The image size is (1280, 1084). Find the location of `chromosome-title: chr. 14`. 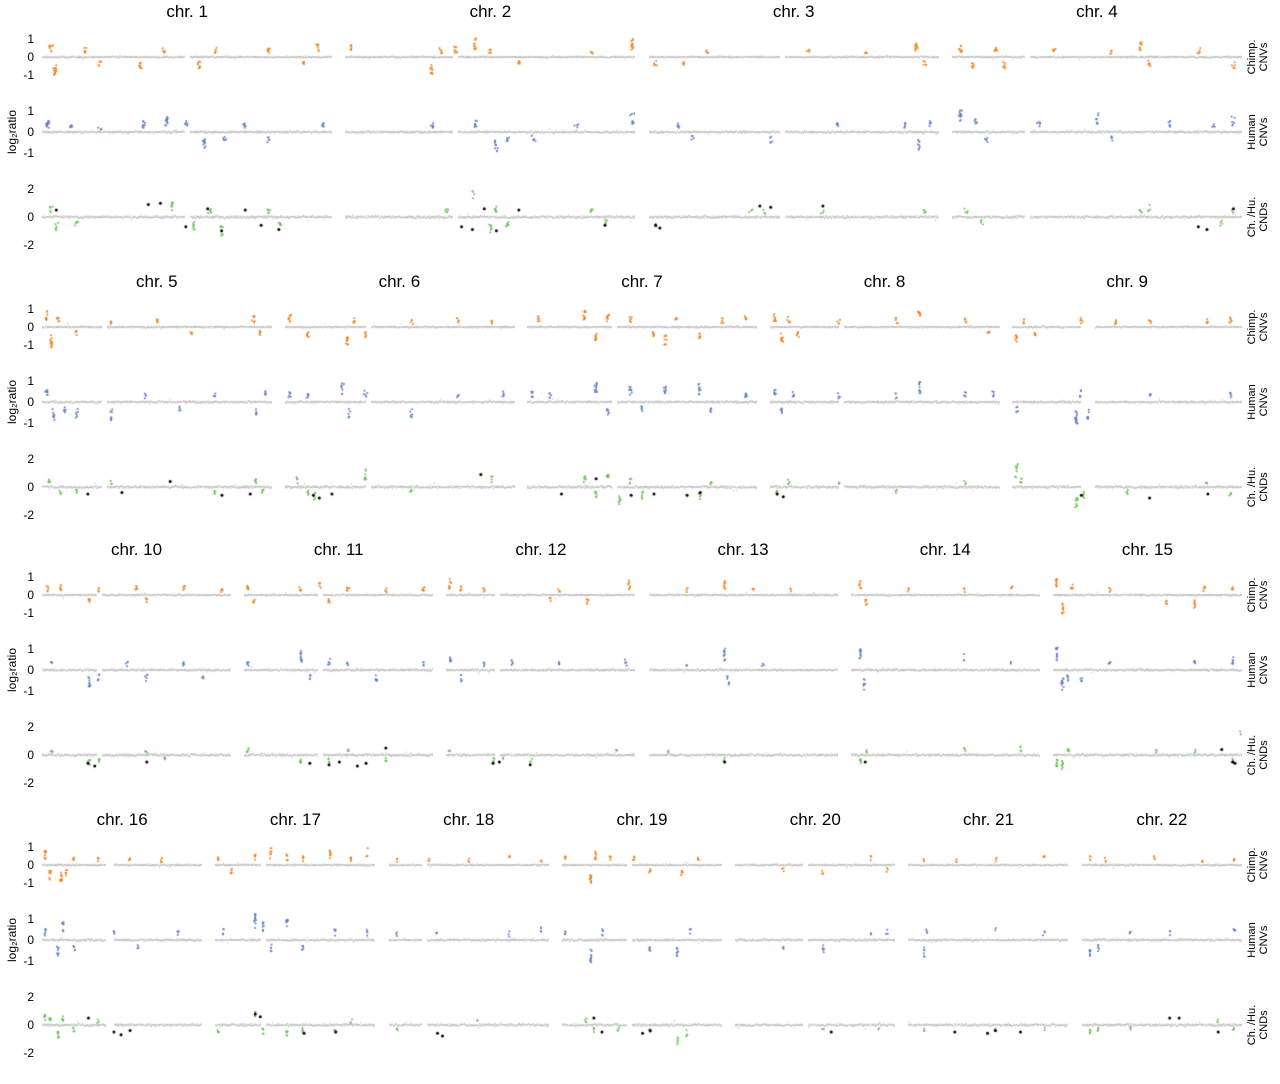

chromosome-title: chr. 14 is located at coordinates (945, 549).